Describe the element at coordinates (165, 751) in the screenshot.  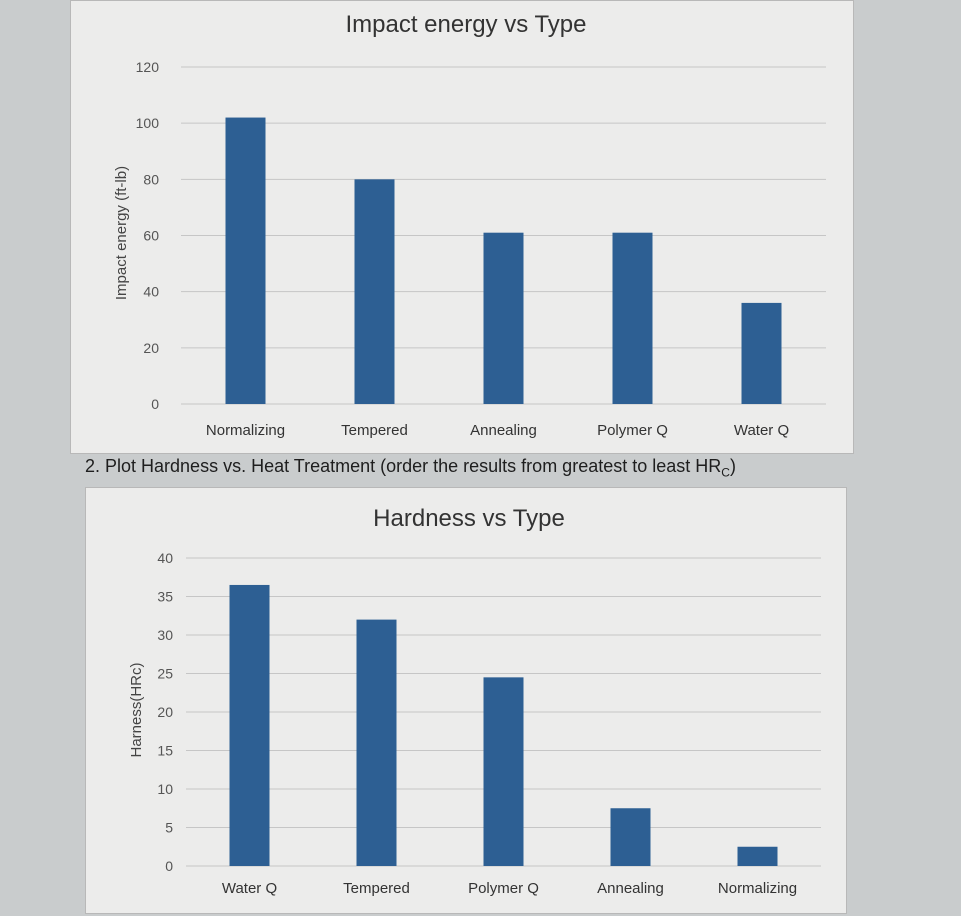
I see `y-tick-label: 15` at that location.